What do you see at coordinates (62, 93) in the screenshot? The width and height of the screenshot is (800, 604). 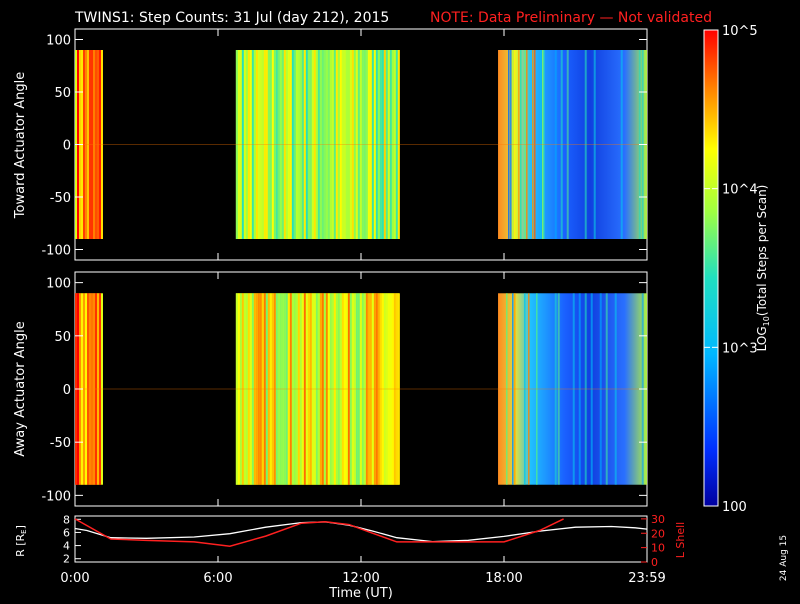 I see `y-tick-label: 50` at bounding box center [62, 93].